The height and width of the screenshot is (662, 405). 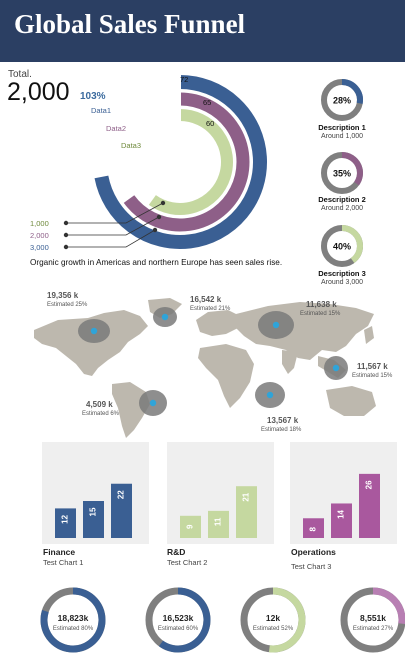 What do you see at coordinates (342, 273) in the screenshot?
I see `description-title-3: Description 3` at bounding box center [342, 273].